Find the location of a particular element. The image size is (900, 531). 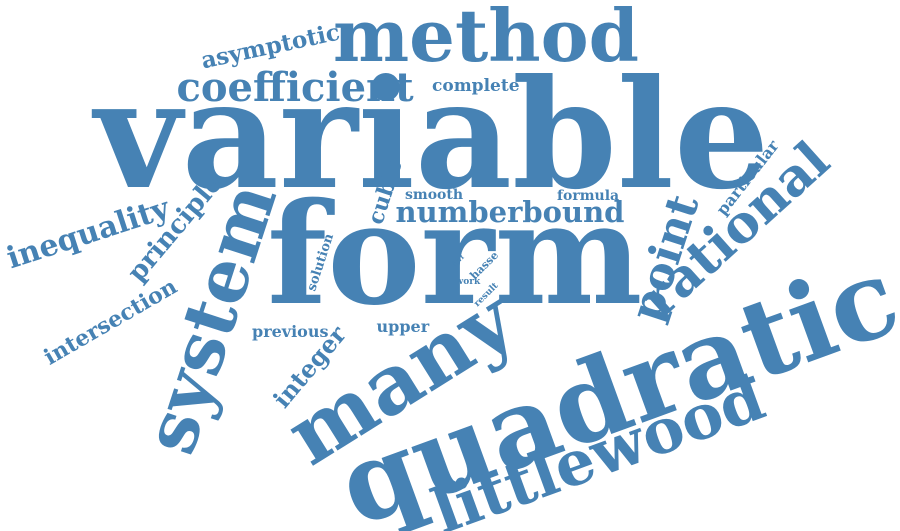

word-complete: complete is located at coordinates (476, 85).